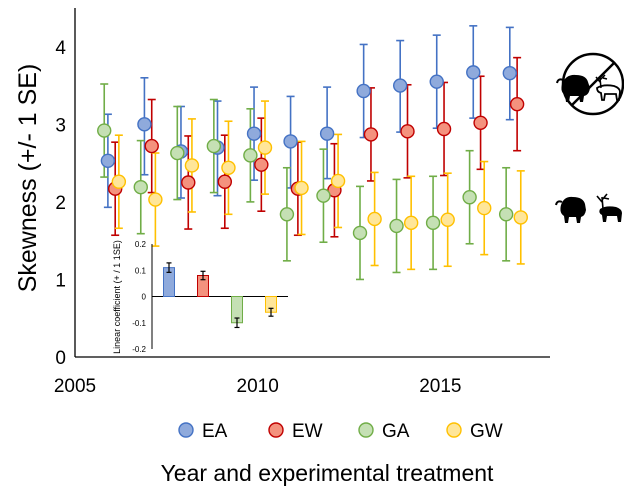 The width and height of the screenshot is (624, 494). Describe the element at coordinates (340, 431) in the screenshot. I see `legend: EA EW GA GW` at that location.